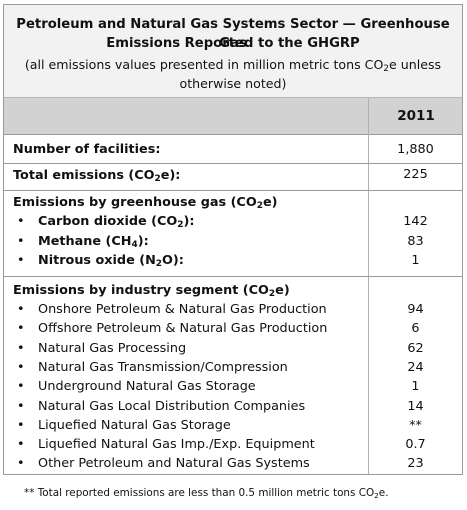 Image resolution: width=467 pixels, height=510 pixels. Describe the element at coordinates (134, 425) in the screenshot. I see `segment-item-lng-storage: Liquefied Natural Gas Storage` at that location.